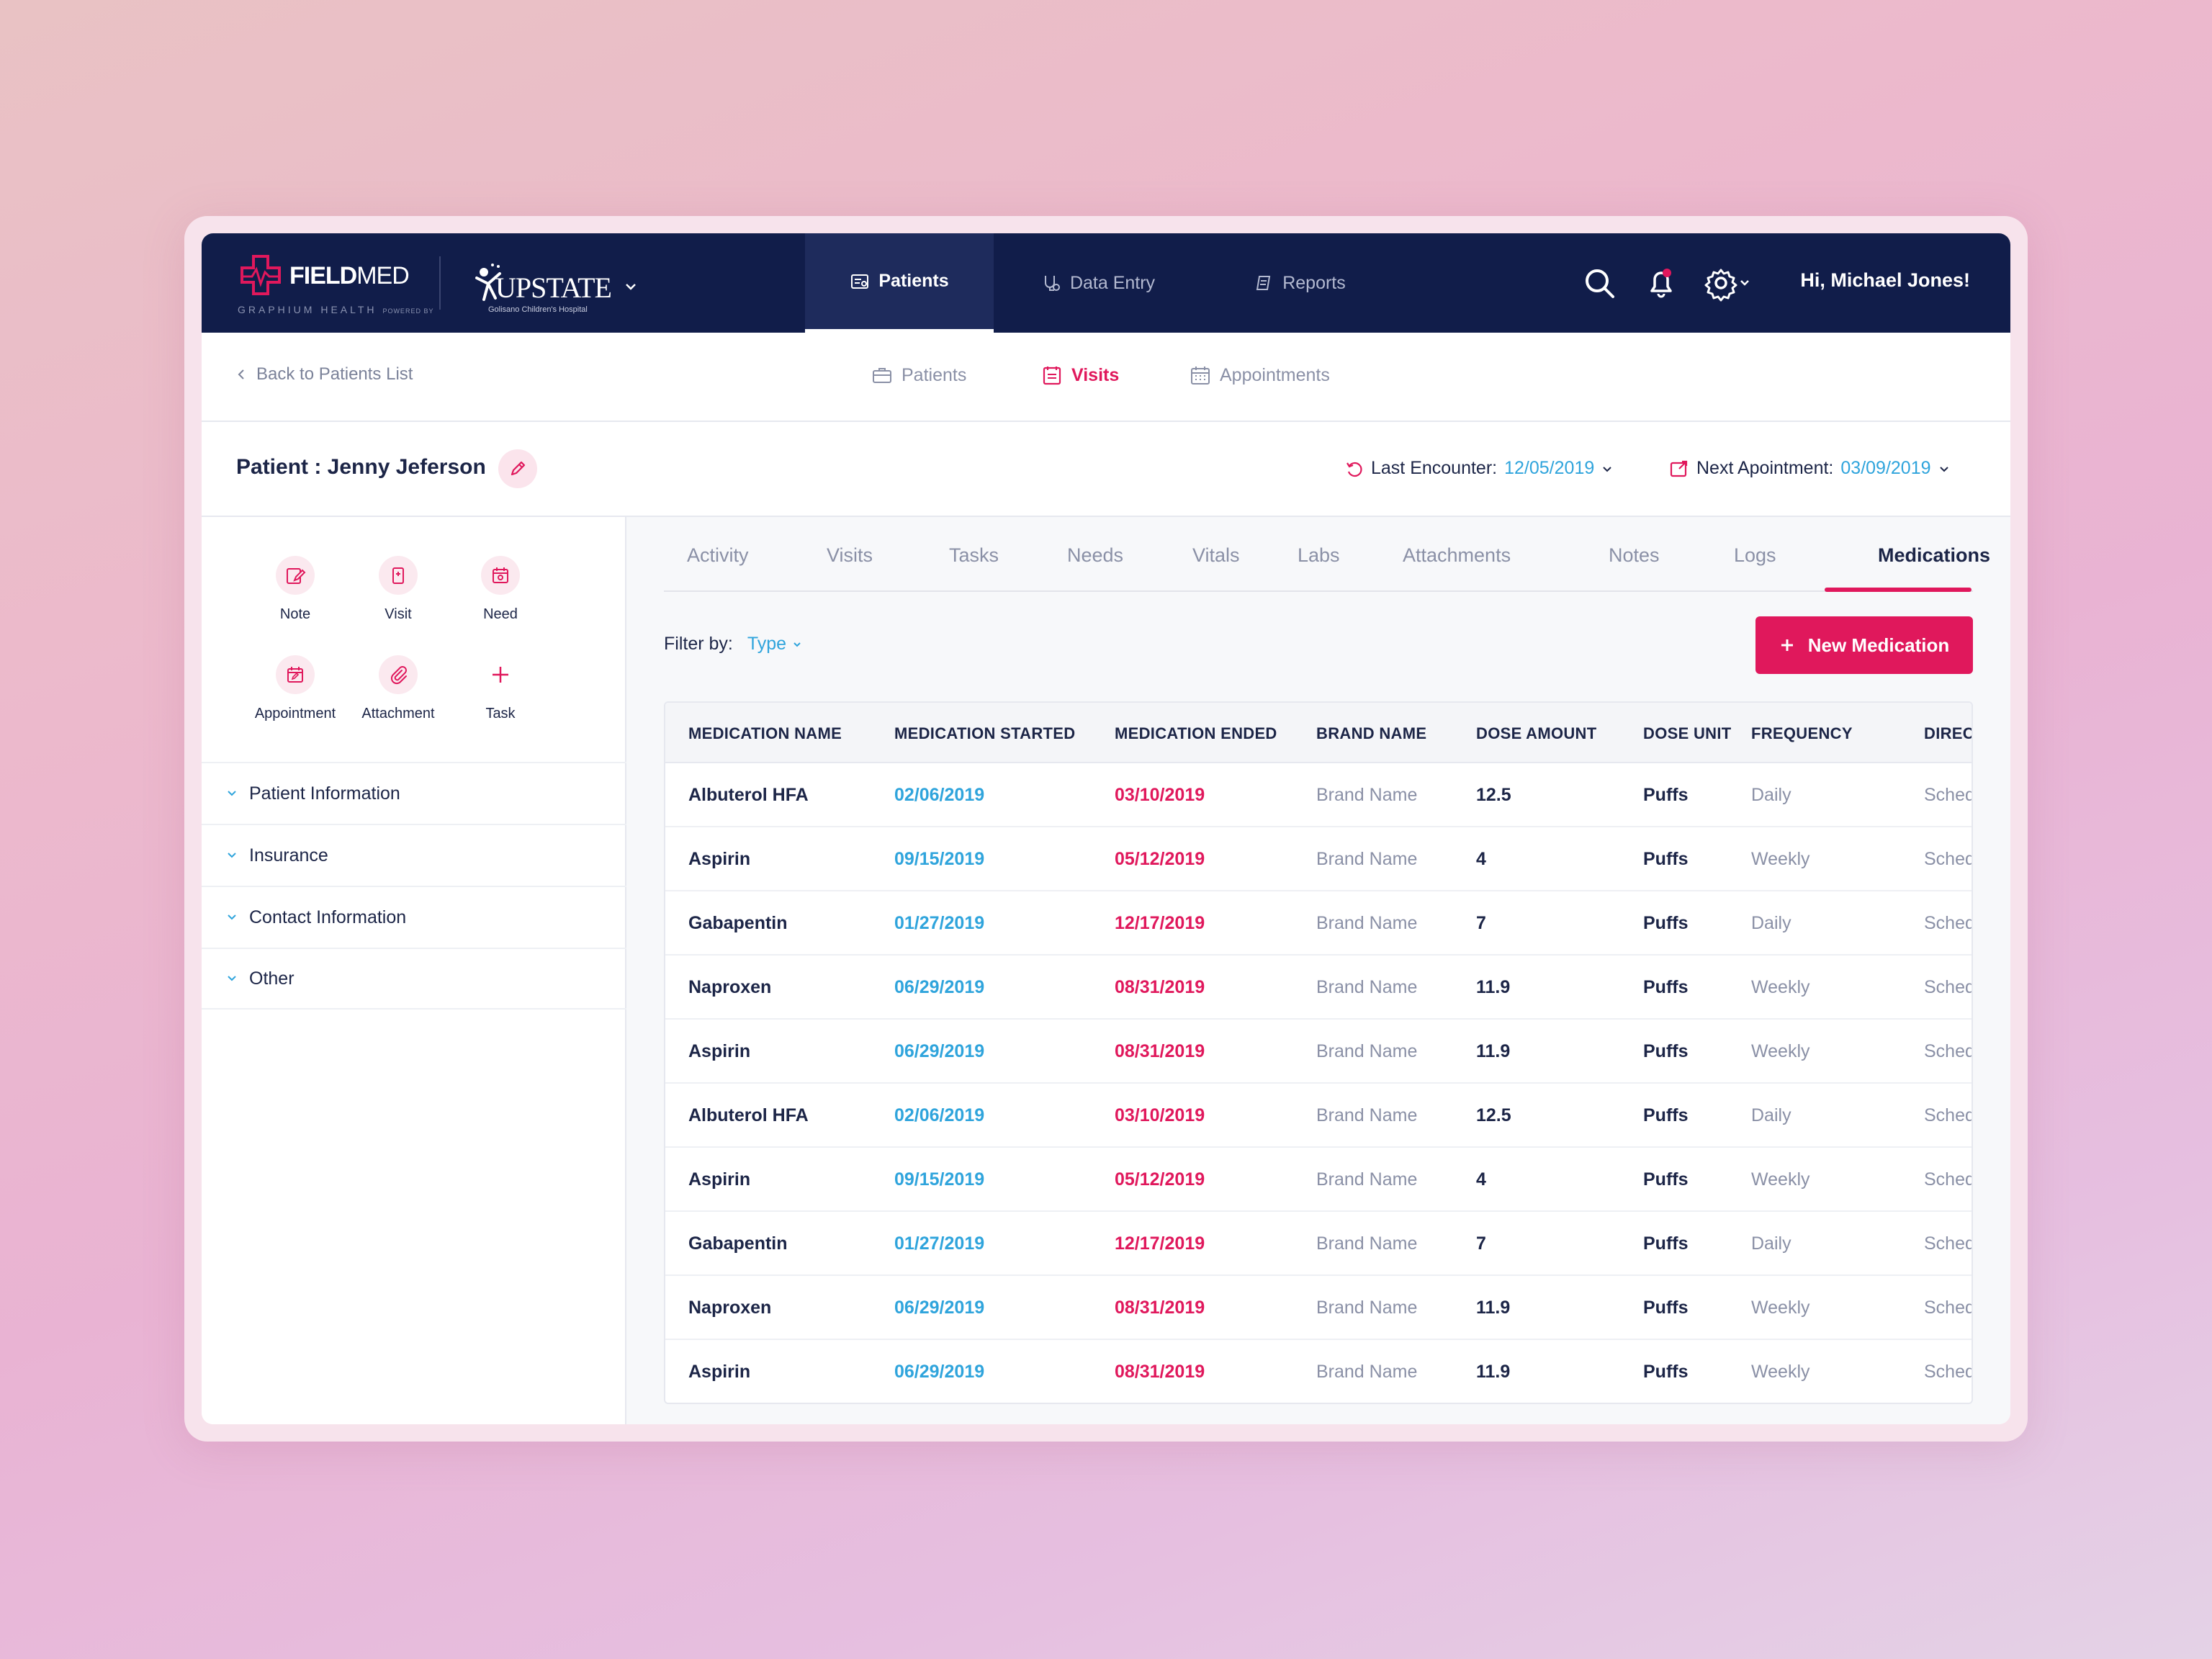 The height and width of the screenshot is (1659, 2212). I want to click on cell-dose-amount: 11.9, so click(1494, 1051).